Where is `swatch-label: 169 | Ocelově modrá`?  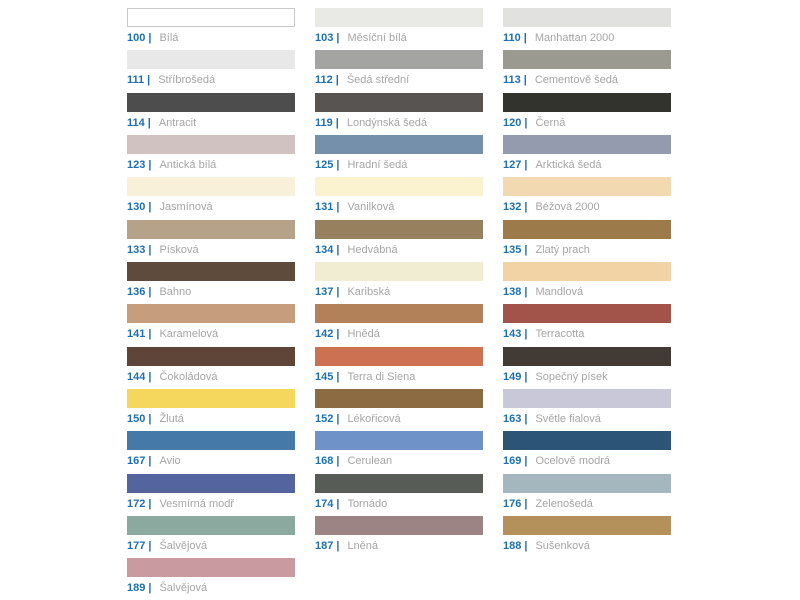 swatch-label: 169 | Ocelově modrá is located at coordinates (587, 461).